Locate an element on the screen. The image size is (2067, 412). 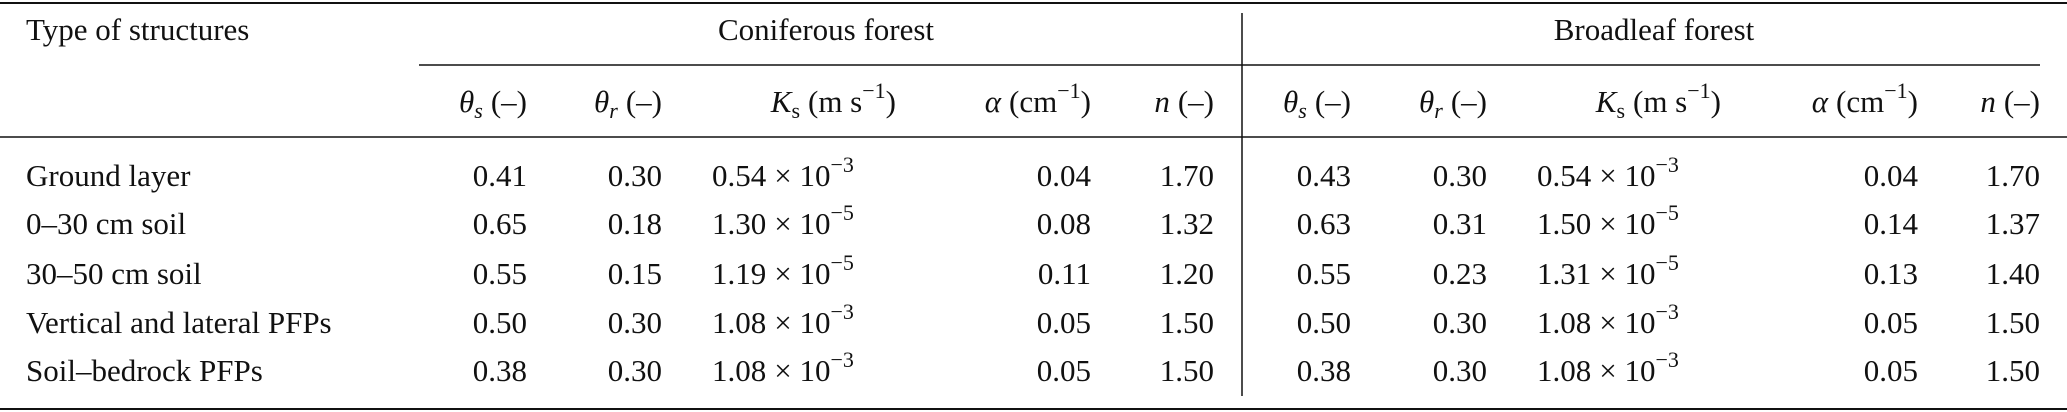
cell: 1.37 is located at coordinates (2013, 223).